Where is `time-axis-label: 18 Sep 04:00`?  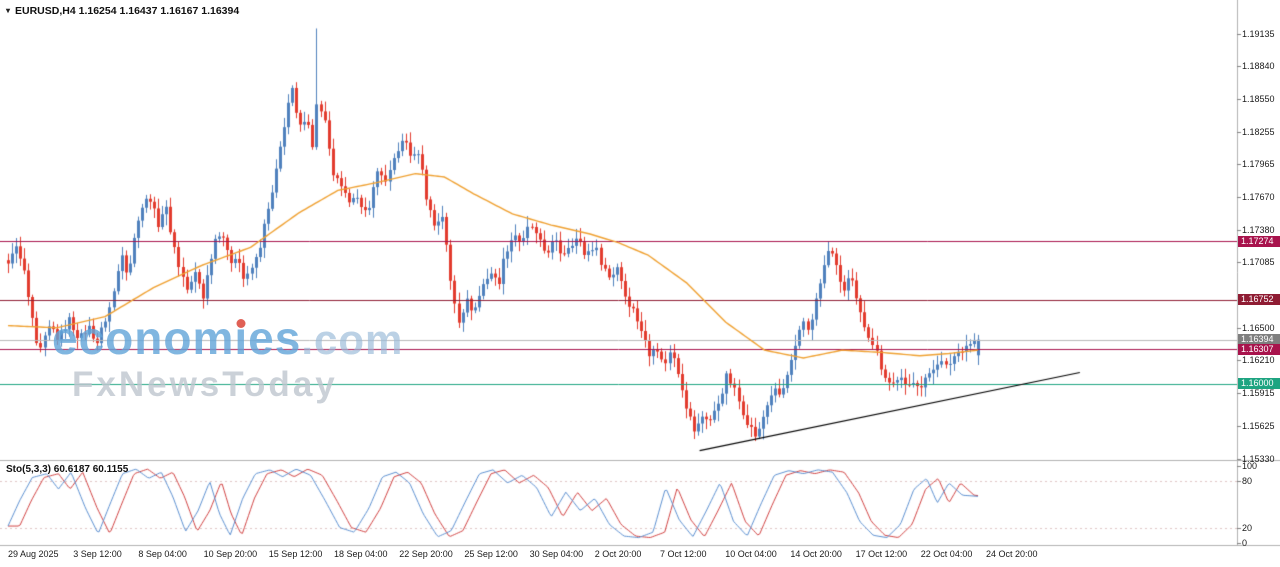
time-axis-label: 18 Sep 04:00 is located at coordinates (361, 554).